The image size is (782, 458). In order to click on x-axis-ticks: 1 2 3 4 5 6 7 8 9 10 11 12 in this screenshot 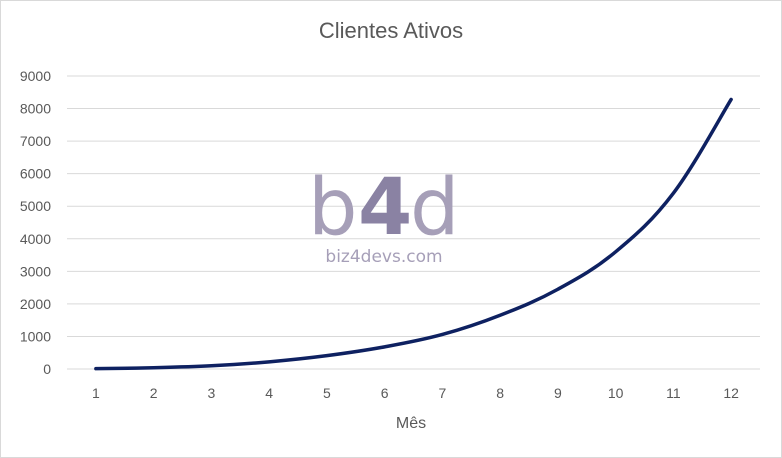, I will do `click(415, 393)`.